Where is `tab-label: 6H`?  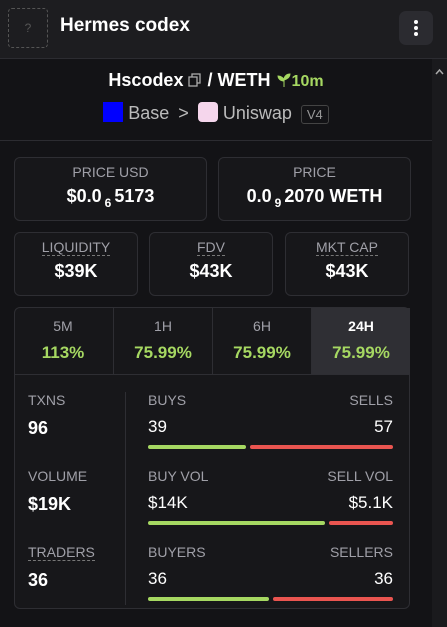 tab-label: 6H is located at coordinates (262, 326).